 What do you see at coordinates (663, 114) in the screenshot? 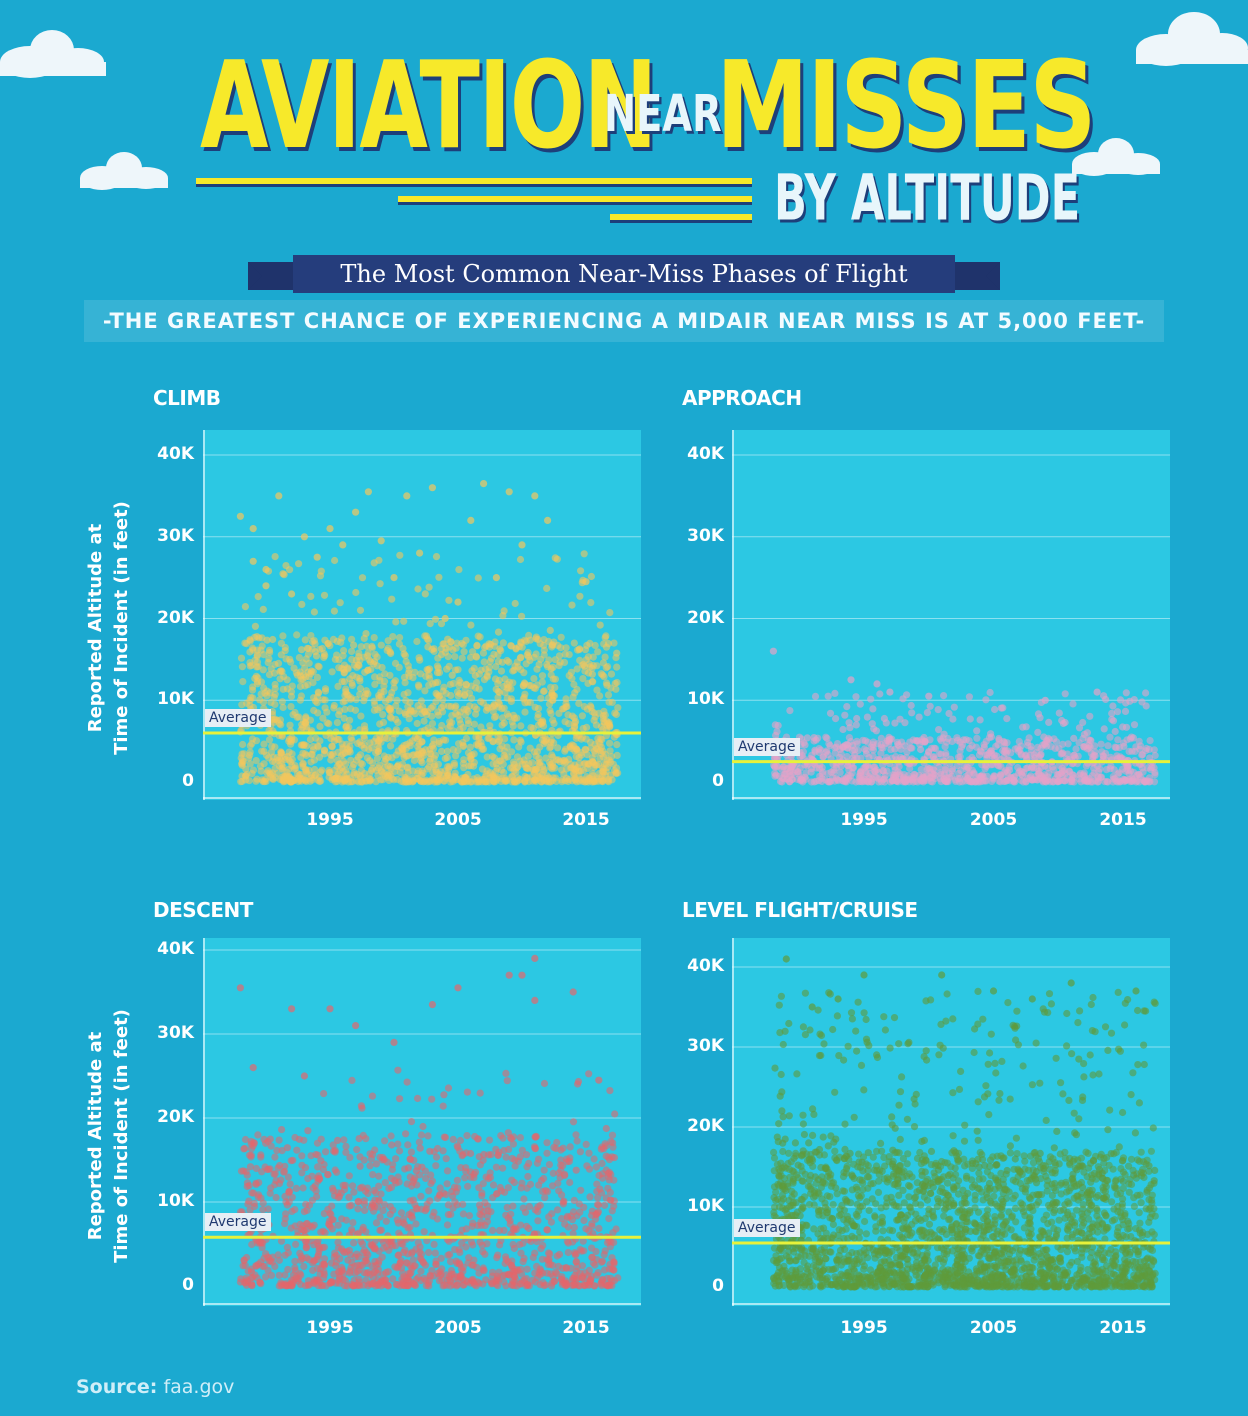
I see `title-near: NEAR` at bounding box center [663, 114].